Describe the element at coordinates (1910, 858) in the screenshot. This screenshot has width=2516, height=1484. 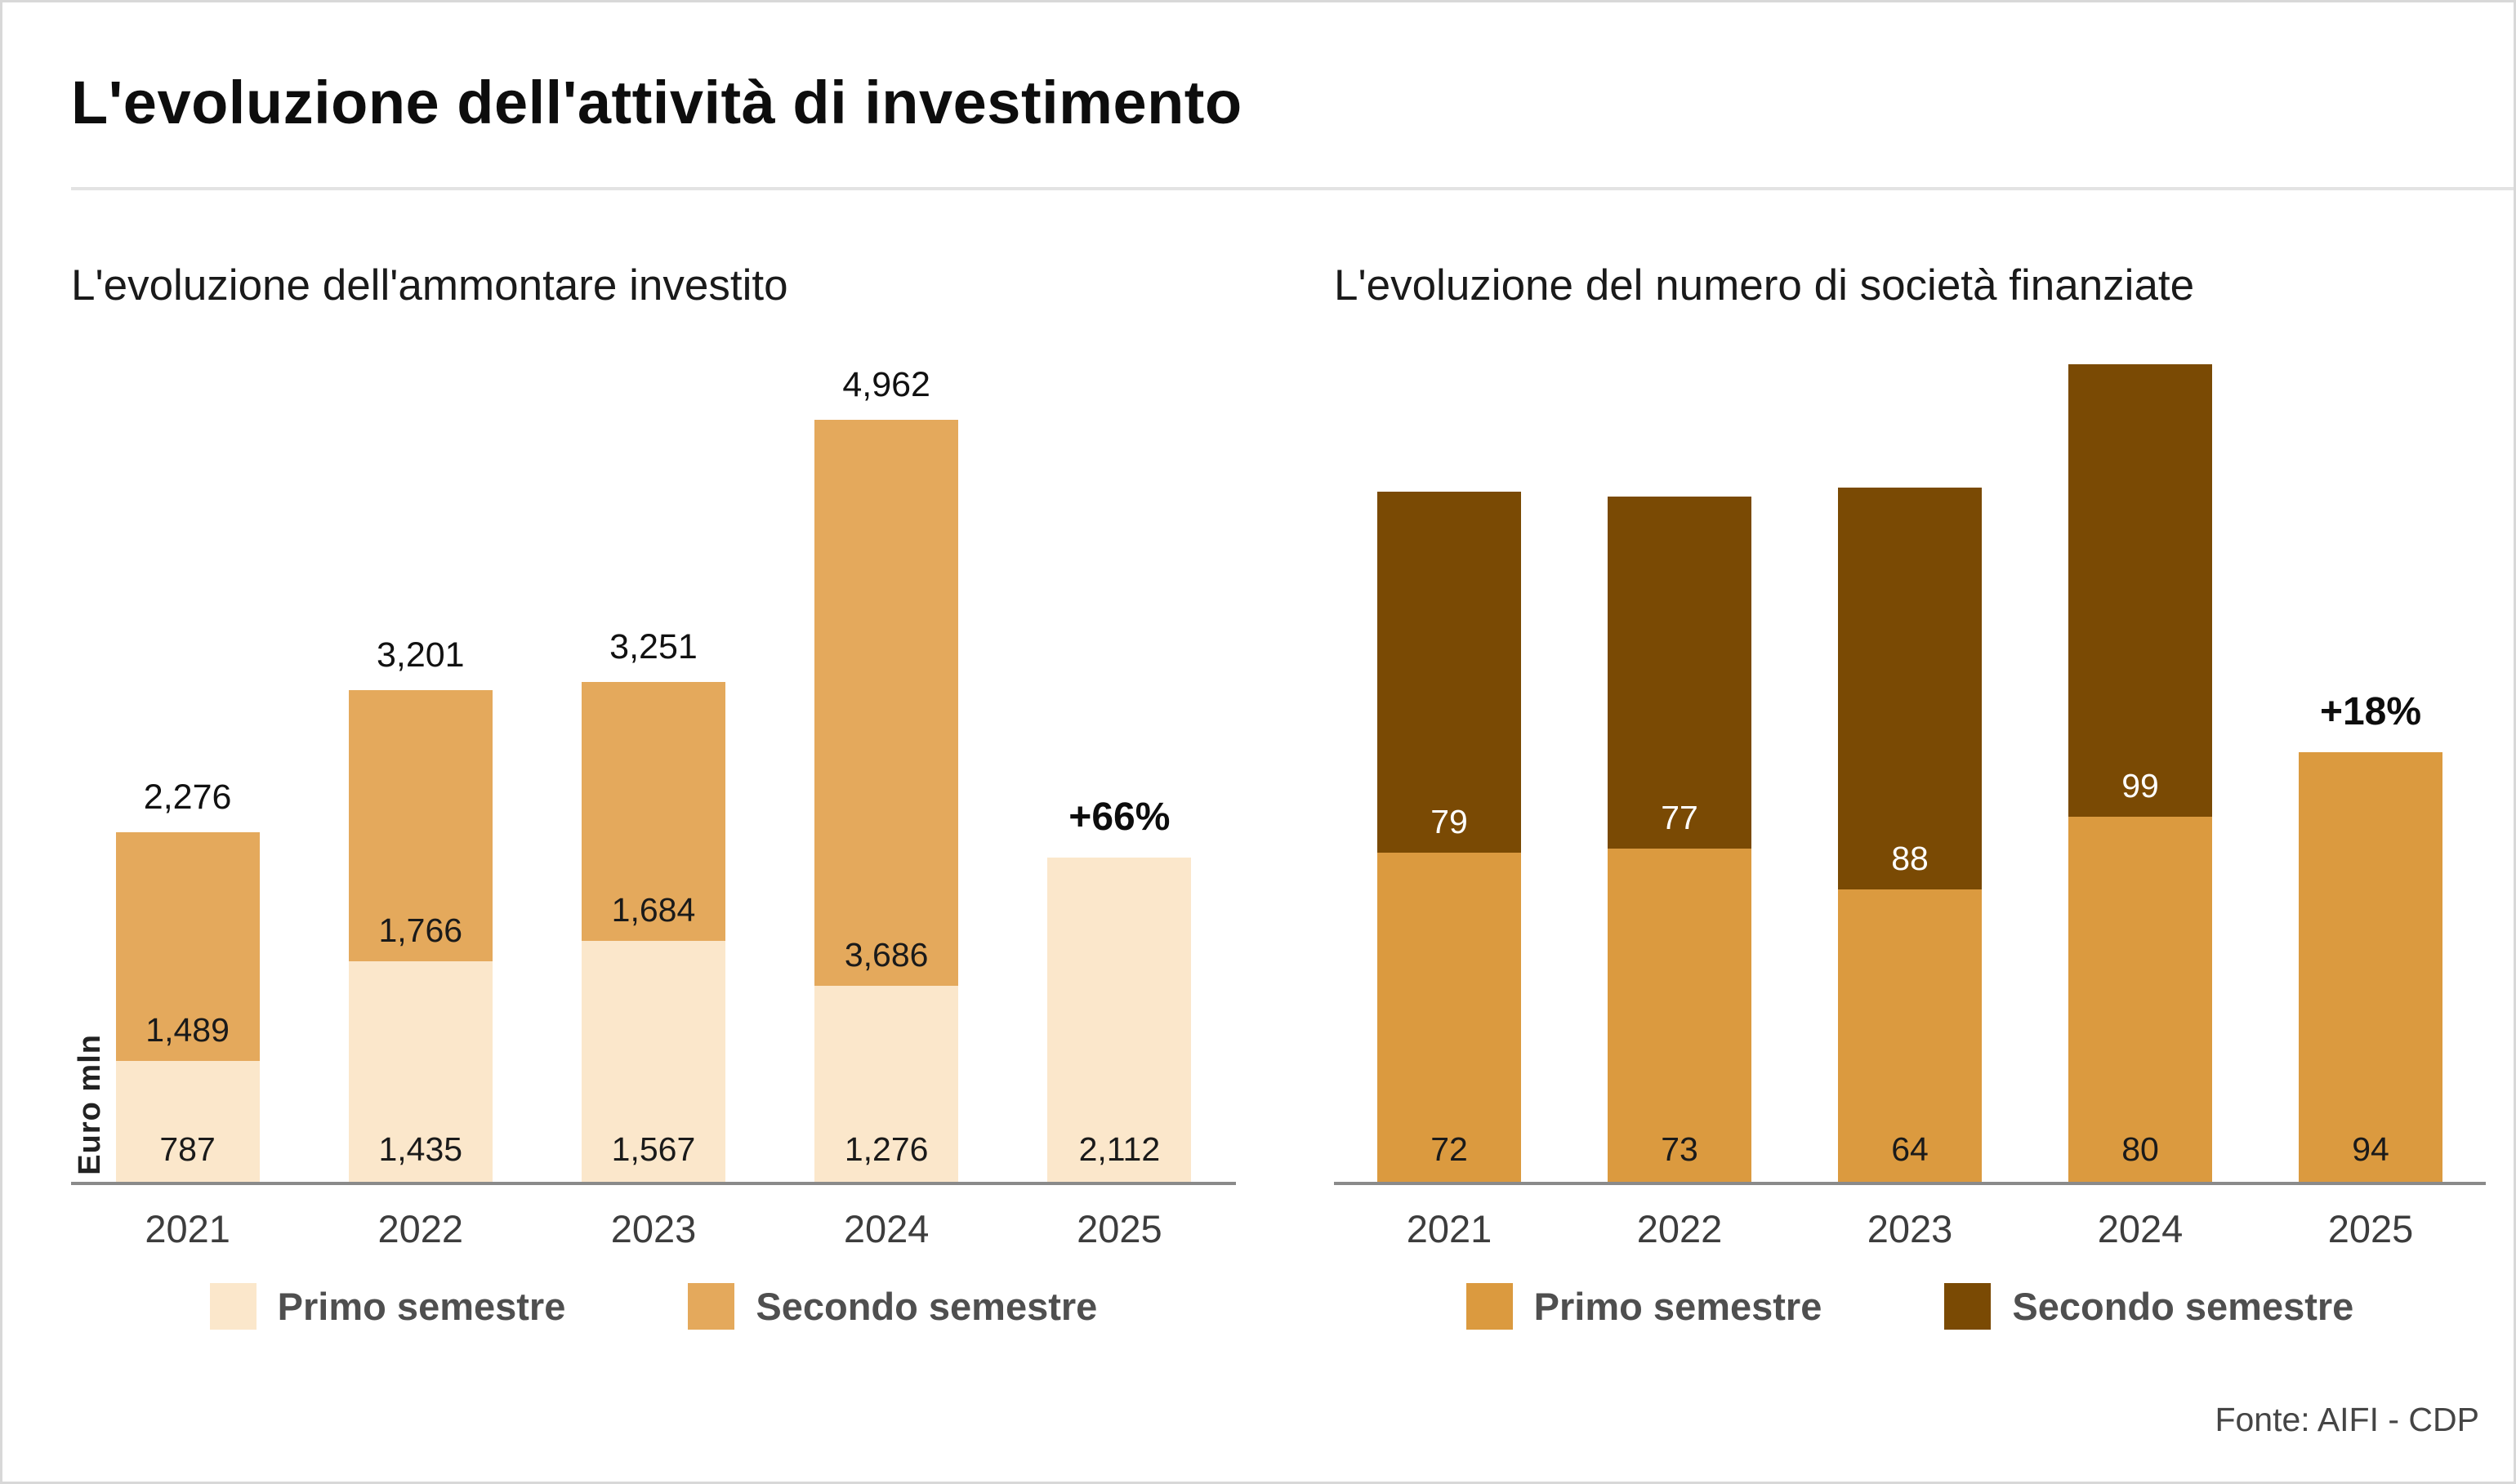
I see `segment-value-label: 88` at that location.